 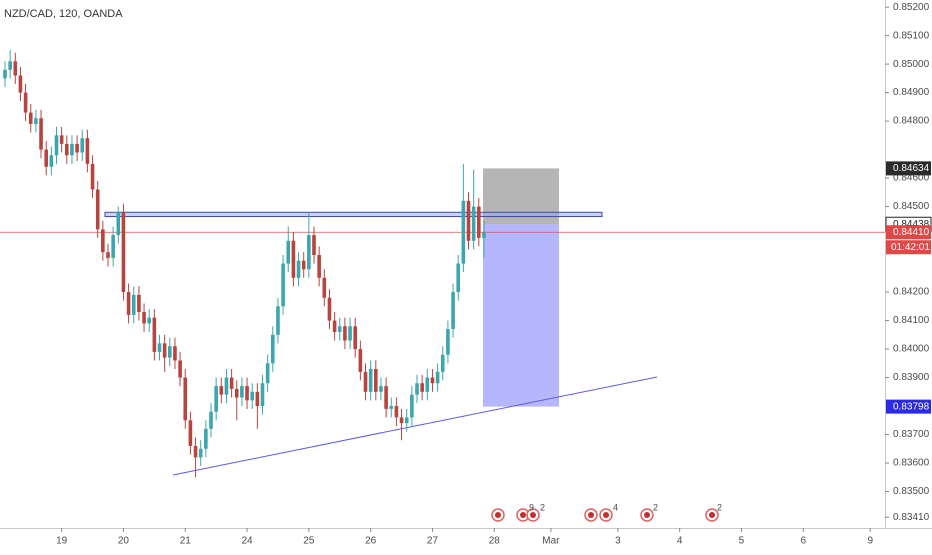 I want to click on x-tick-label: 24, so click(x=247, y=541).